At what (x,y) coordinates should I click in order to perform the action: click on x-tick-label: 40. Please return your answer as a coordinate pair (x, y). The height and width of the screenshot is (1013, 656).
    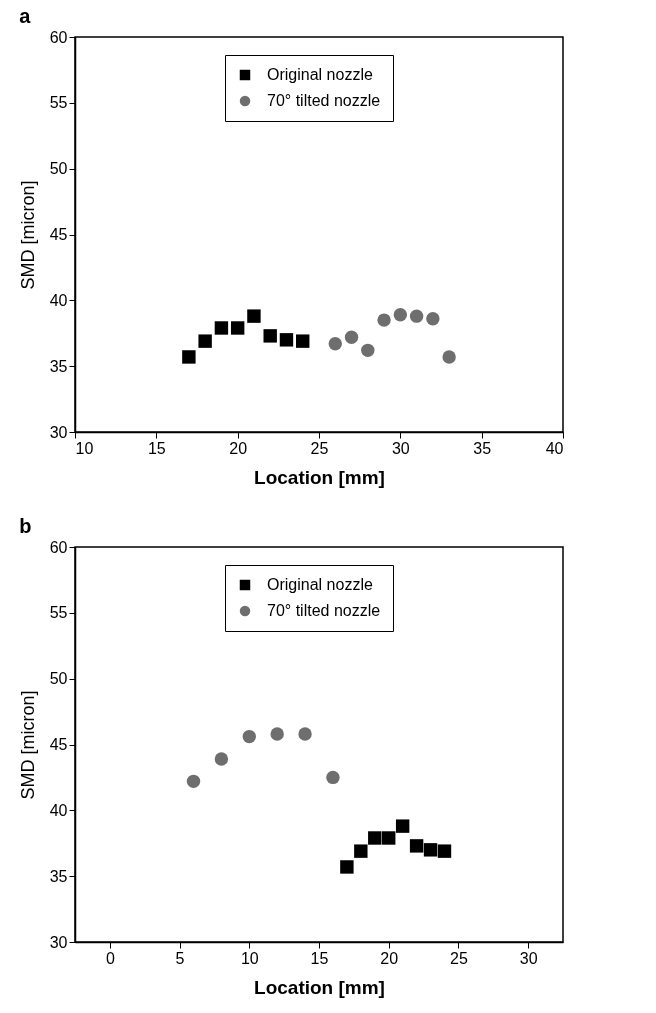
    Looking at the image, I should click on (554, 448).